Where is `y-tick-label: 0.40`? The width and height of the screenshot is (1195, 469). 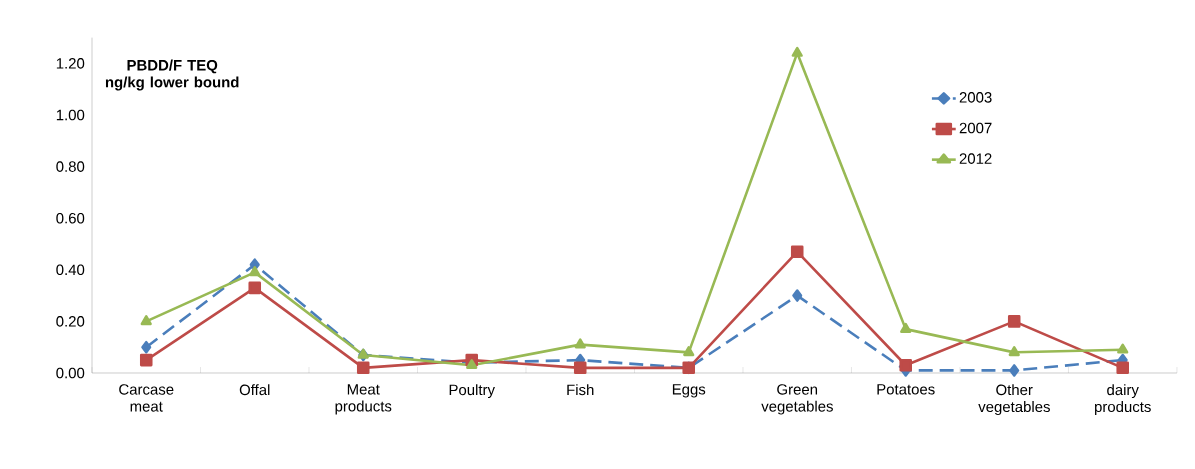 y-tick-label: 0.40 is located at coordinates (70, 270).